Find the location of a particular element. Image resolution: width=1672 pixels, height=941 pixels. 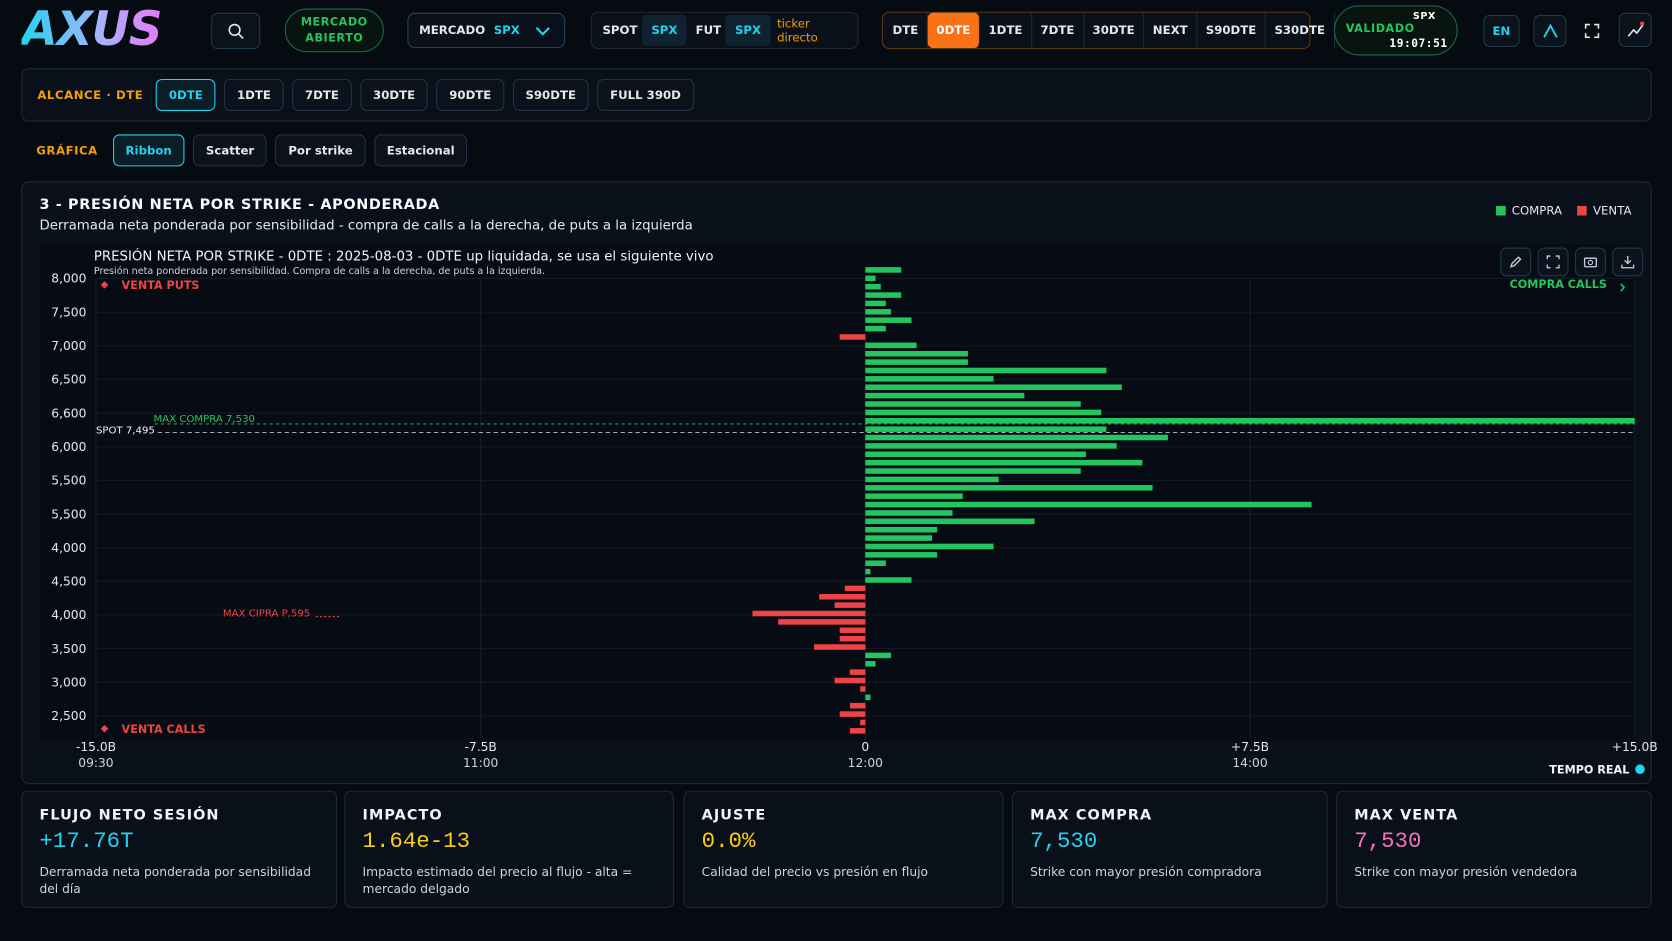

card-value: +17.76T is located at coordinates (86, 842).